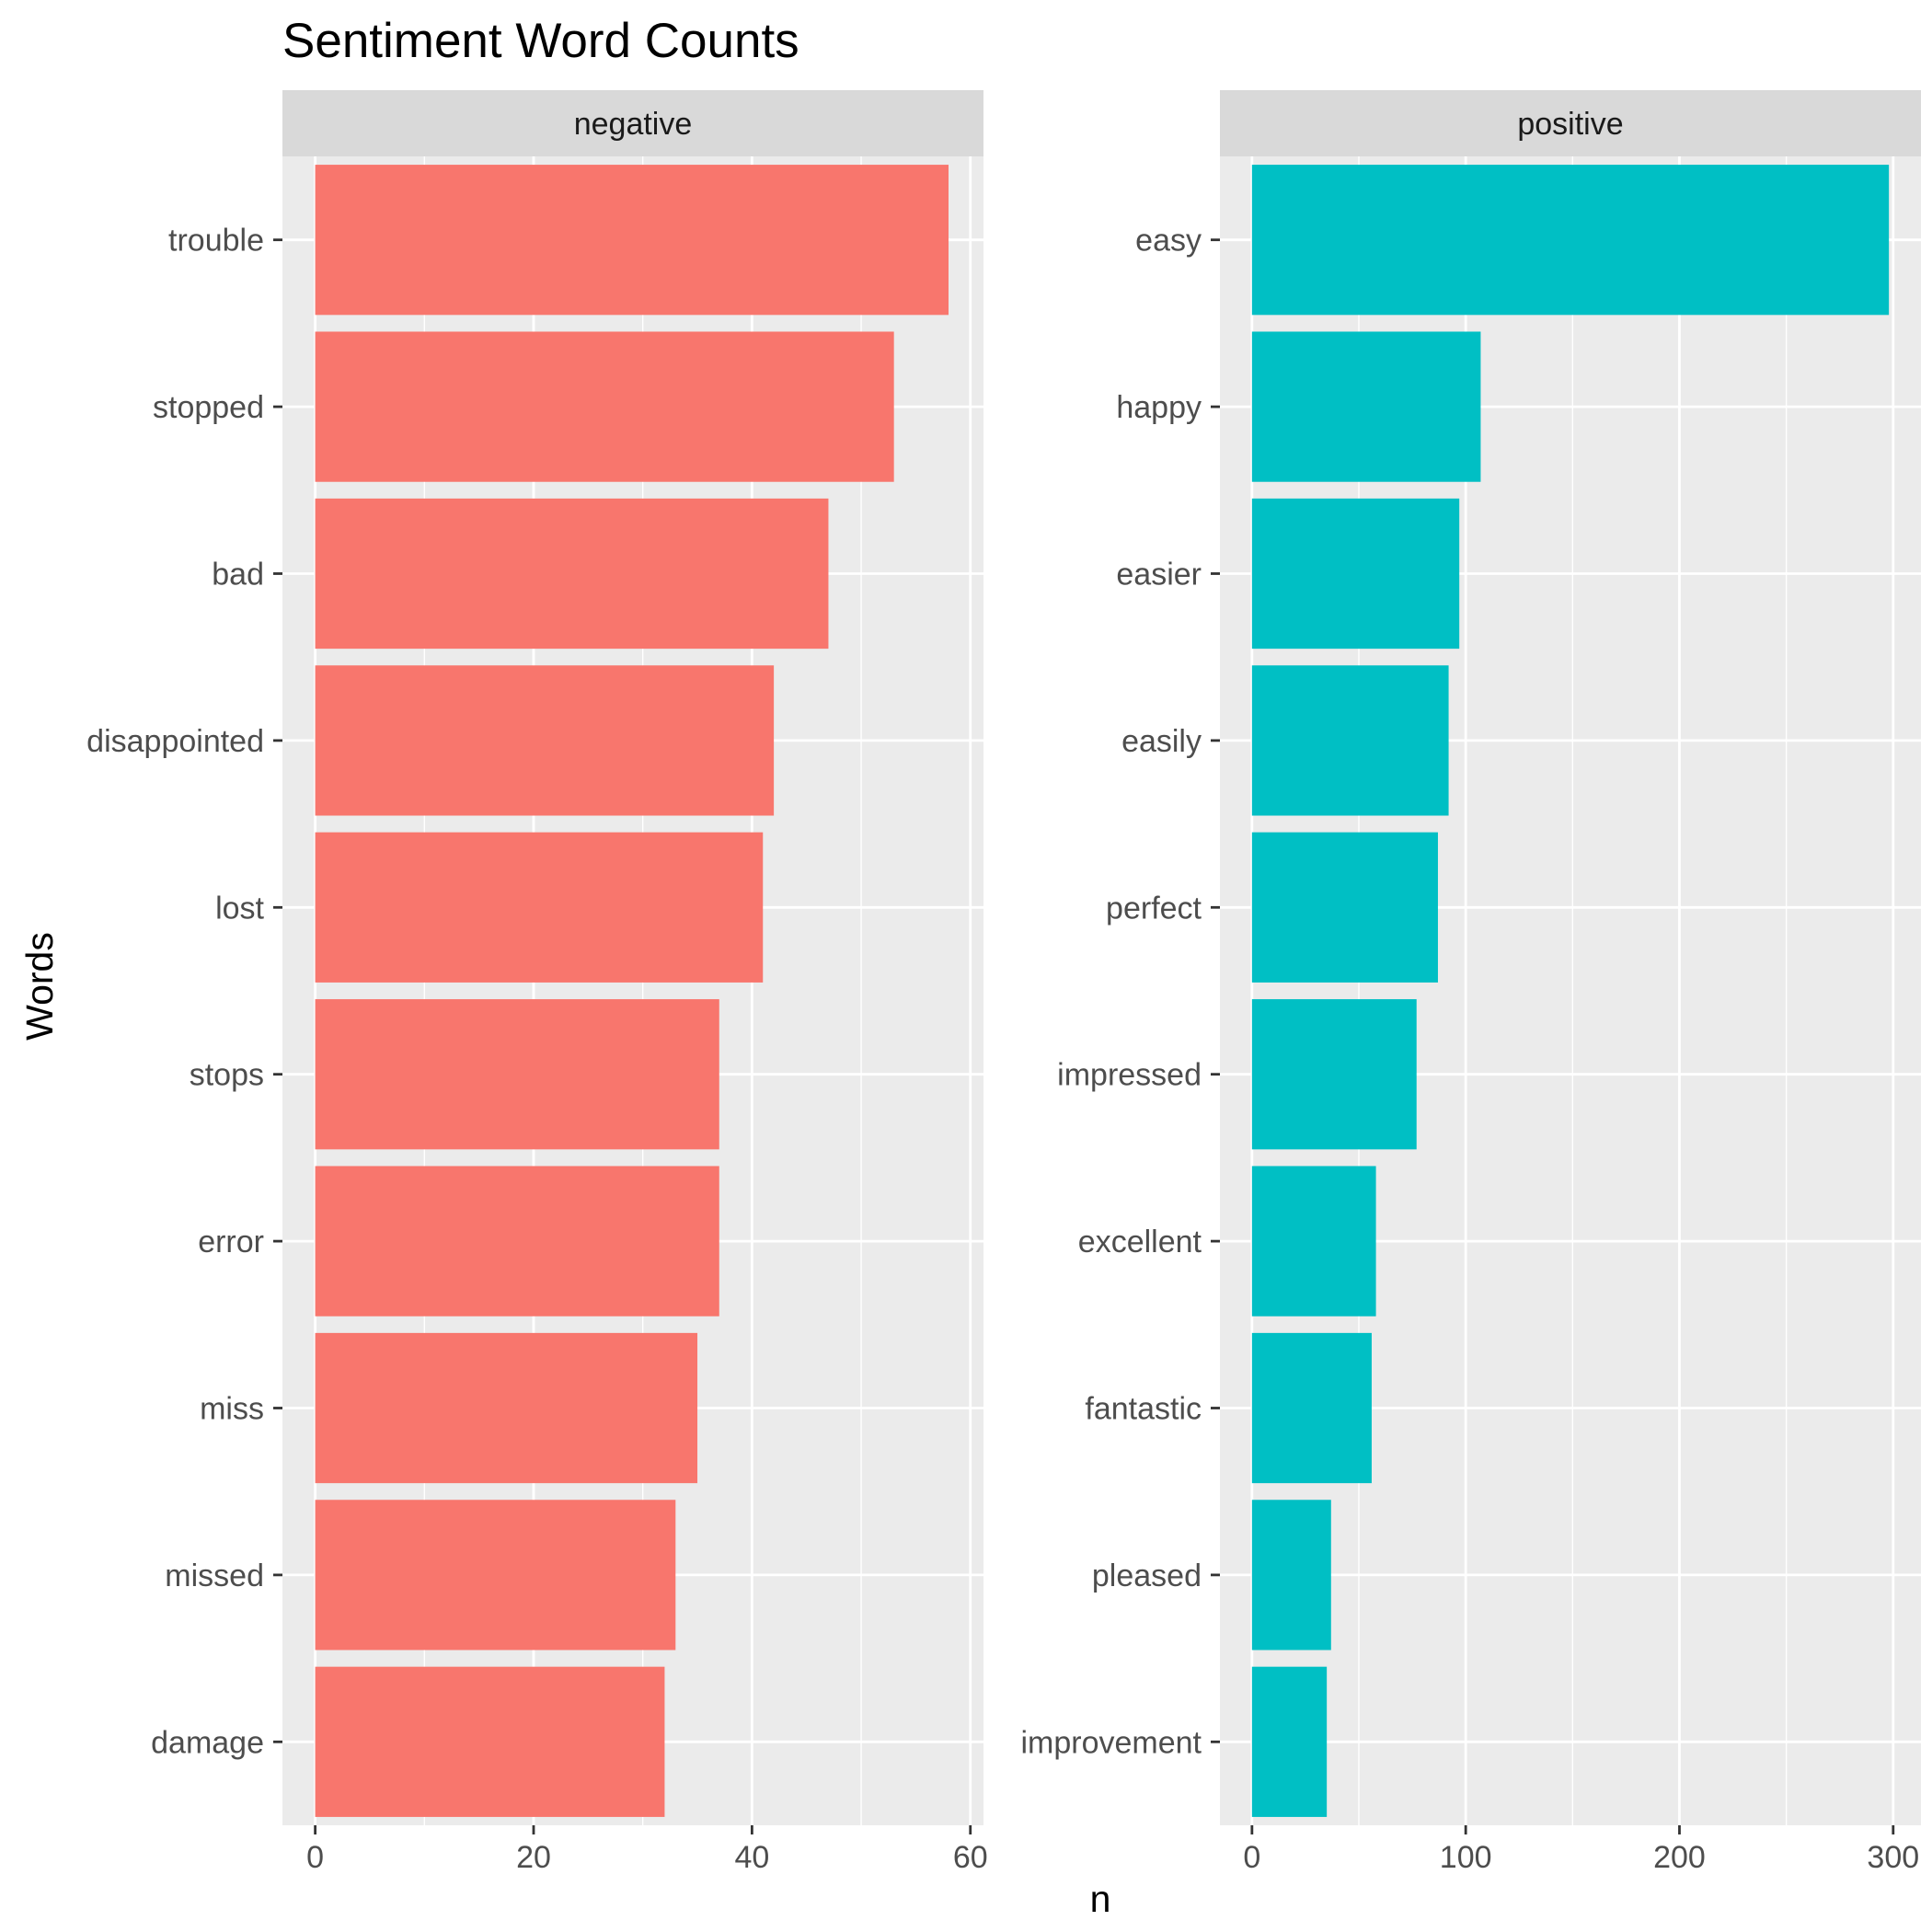  Describe the element at coordinates (227, 1075) in the screenshot. I see `y-tick-label-stops: stops` at that location.